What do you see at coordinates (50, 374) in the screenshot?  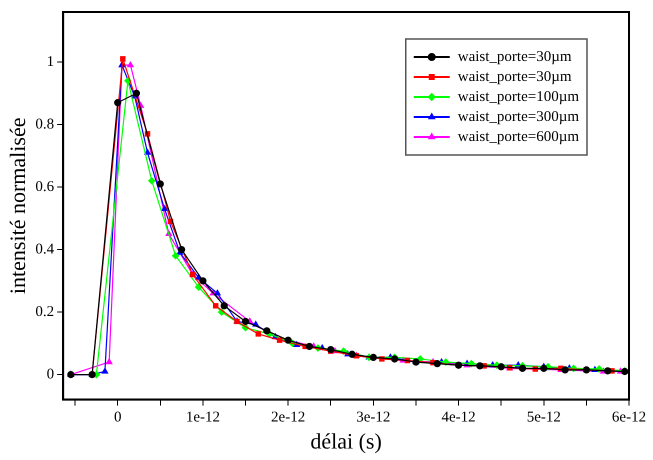 I see `y-tick-label: 0` at bounding box center [50, 374].